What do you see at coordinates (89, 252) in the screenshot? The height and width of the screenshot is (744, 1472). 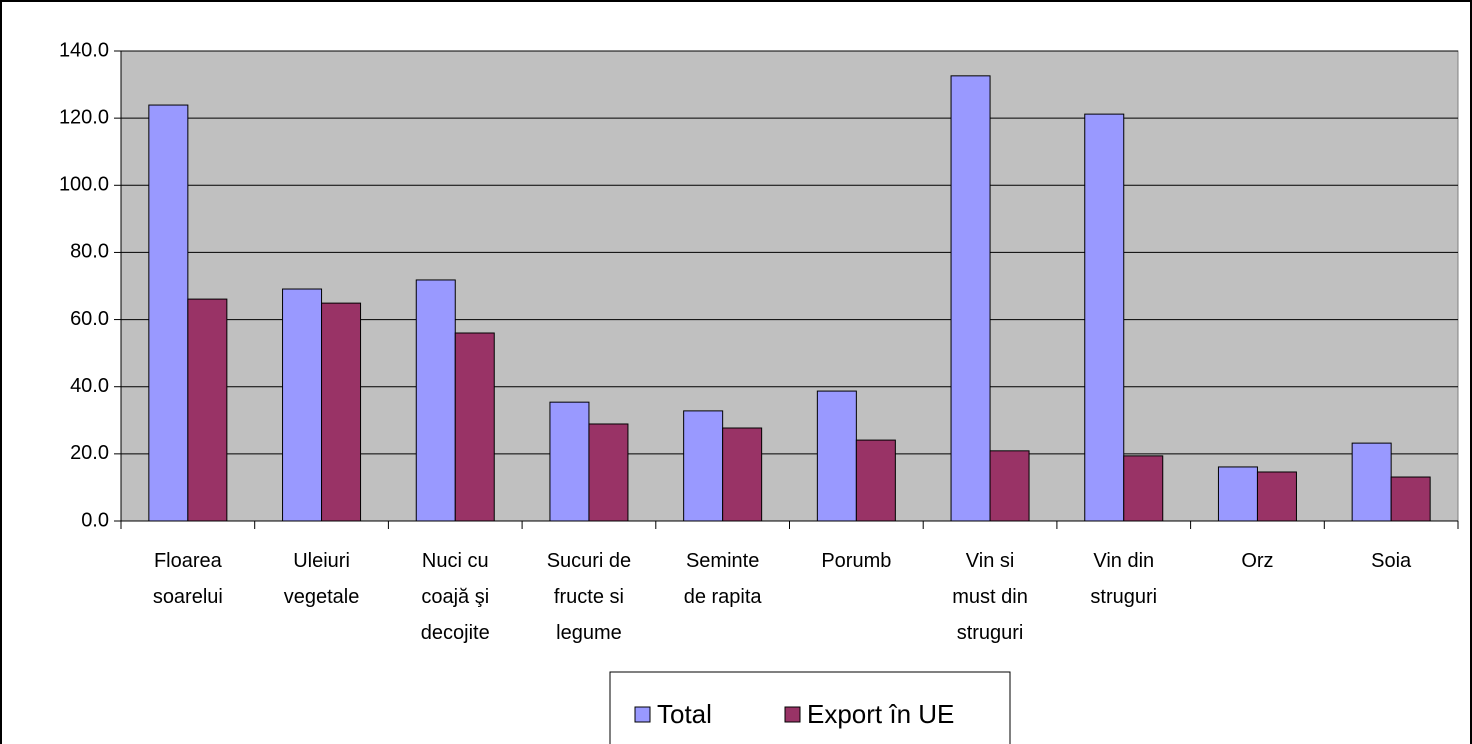 I see `y-tick-label: 80.0` at bounding box center [89, 252].